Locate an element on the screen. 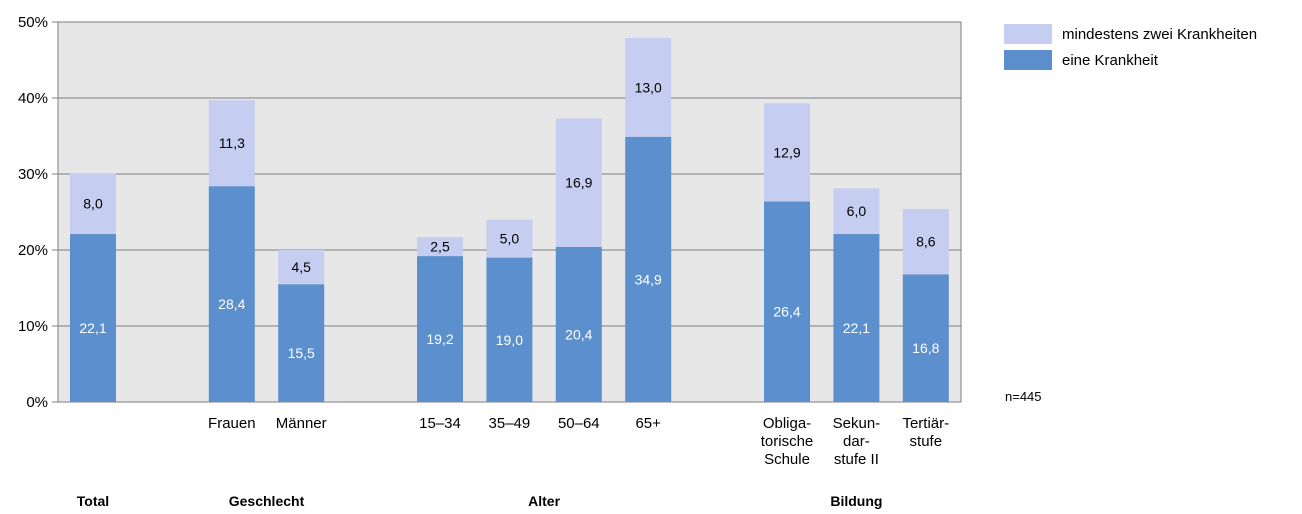 The width and height of the screenshot is (1302, 514). x-category-label: Frauen is located at coordinates (232, 423).